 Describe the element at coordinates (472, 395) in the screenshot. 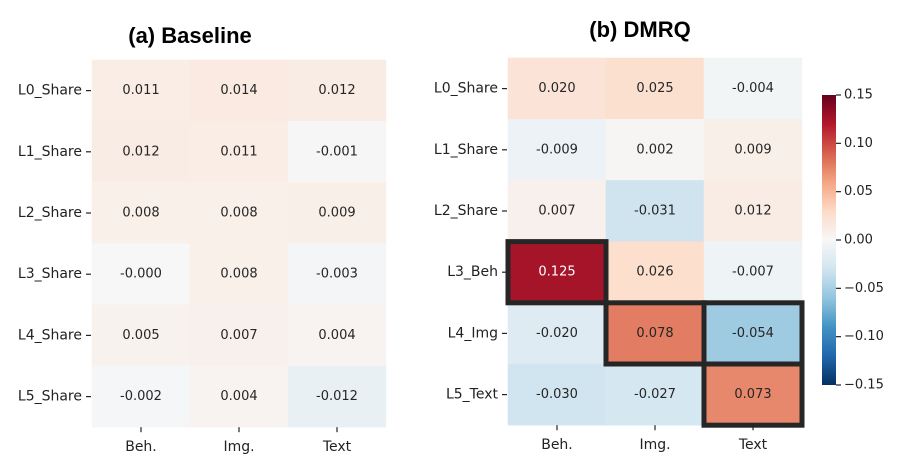

I see `y-tick-label: L5_Text` at that location.